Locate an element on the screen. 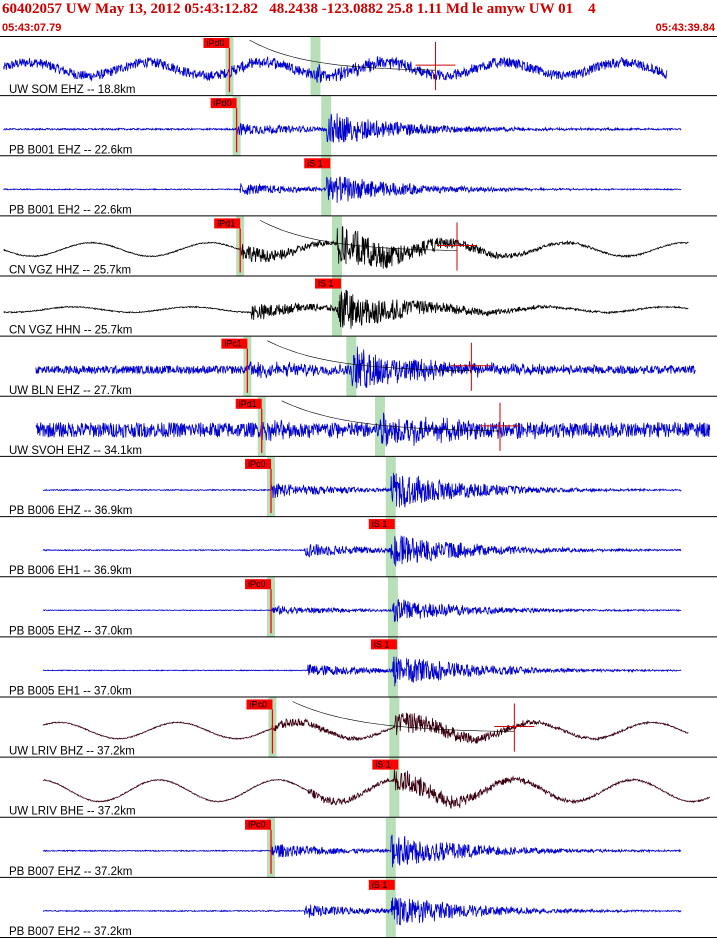  channel-label: PB B005 EHZ -- 37.0km is located at coordinates (70, 631).